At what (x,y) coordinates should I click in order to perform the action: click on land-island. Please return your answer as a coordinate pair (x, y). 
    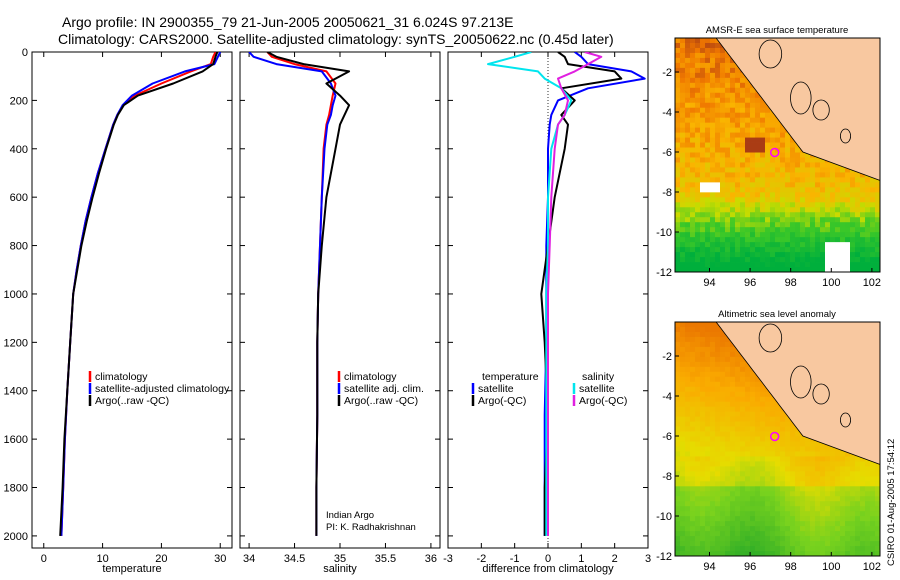
    Looking at the image, I should click on (821, 394).